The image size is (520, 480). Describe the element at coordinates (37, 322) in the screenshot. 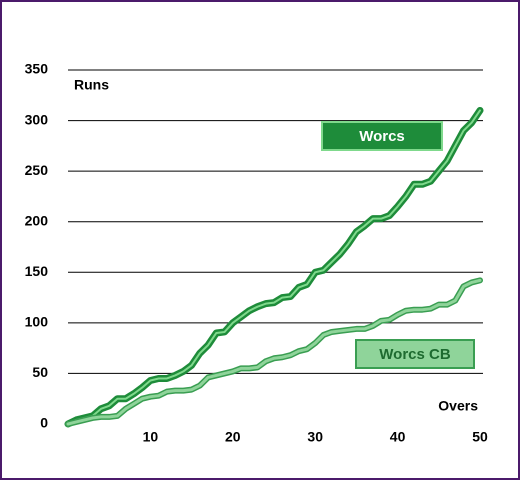

I see `y-tick-label: 100` at that location.